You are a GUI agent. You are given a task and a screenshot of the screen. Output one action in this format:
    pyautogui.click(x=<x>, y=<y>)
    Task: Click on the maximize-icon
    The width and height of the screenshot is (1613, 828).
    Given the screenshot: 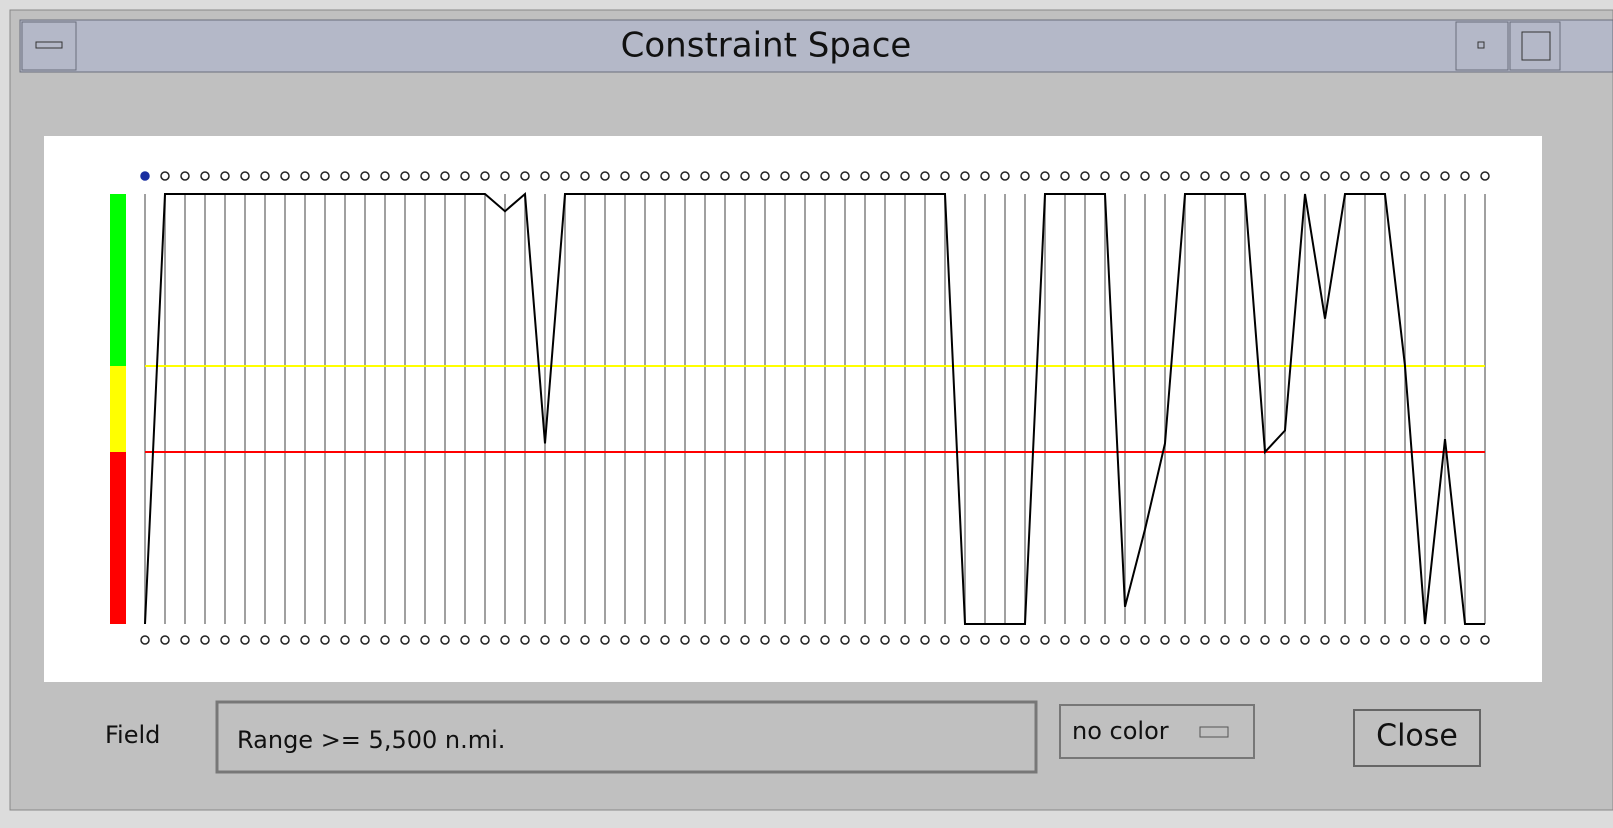 What is the action you would take?
    pyautogui.click(x=1536, y=46)
    